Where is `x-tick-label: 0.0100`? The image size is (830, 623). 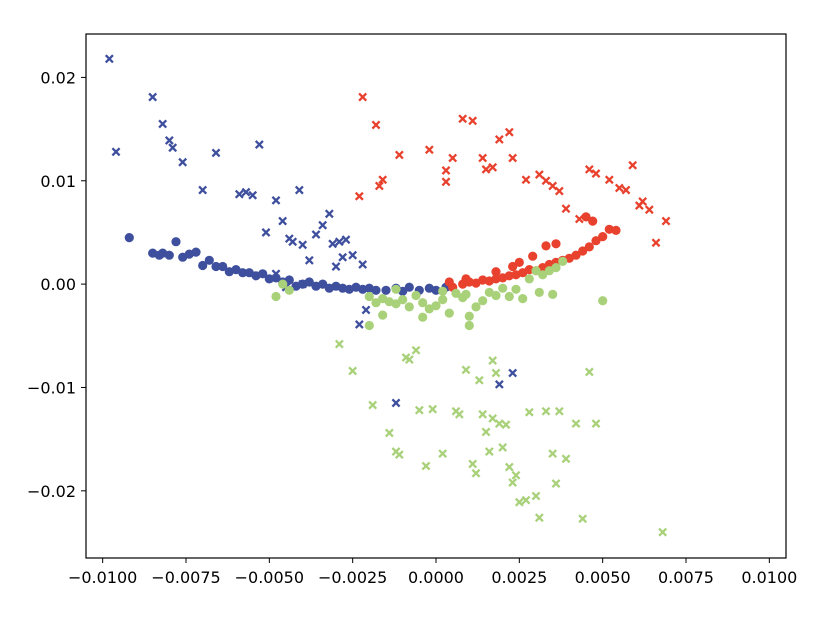
x-tick-label: 0.0100 is located at coordinates (769, 577).